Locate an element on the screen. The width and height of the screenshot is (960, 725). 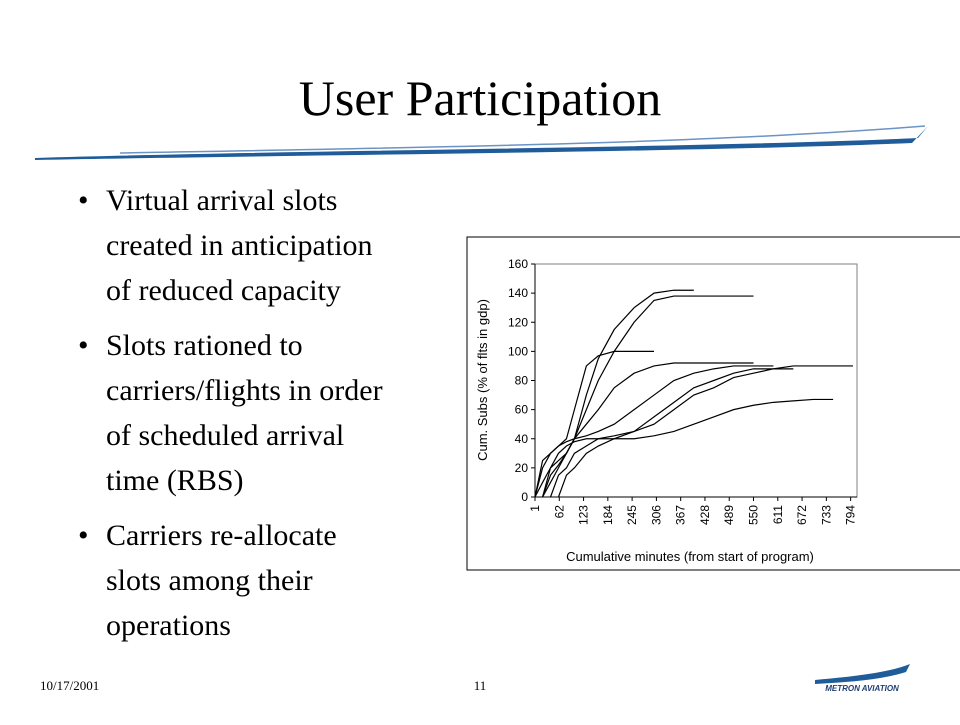
bullet-text: slots among their is located at coordinates (209, 580).